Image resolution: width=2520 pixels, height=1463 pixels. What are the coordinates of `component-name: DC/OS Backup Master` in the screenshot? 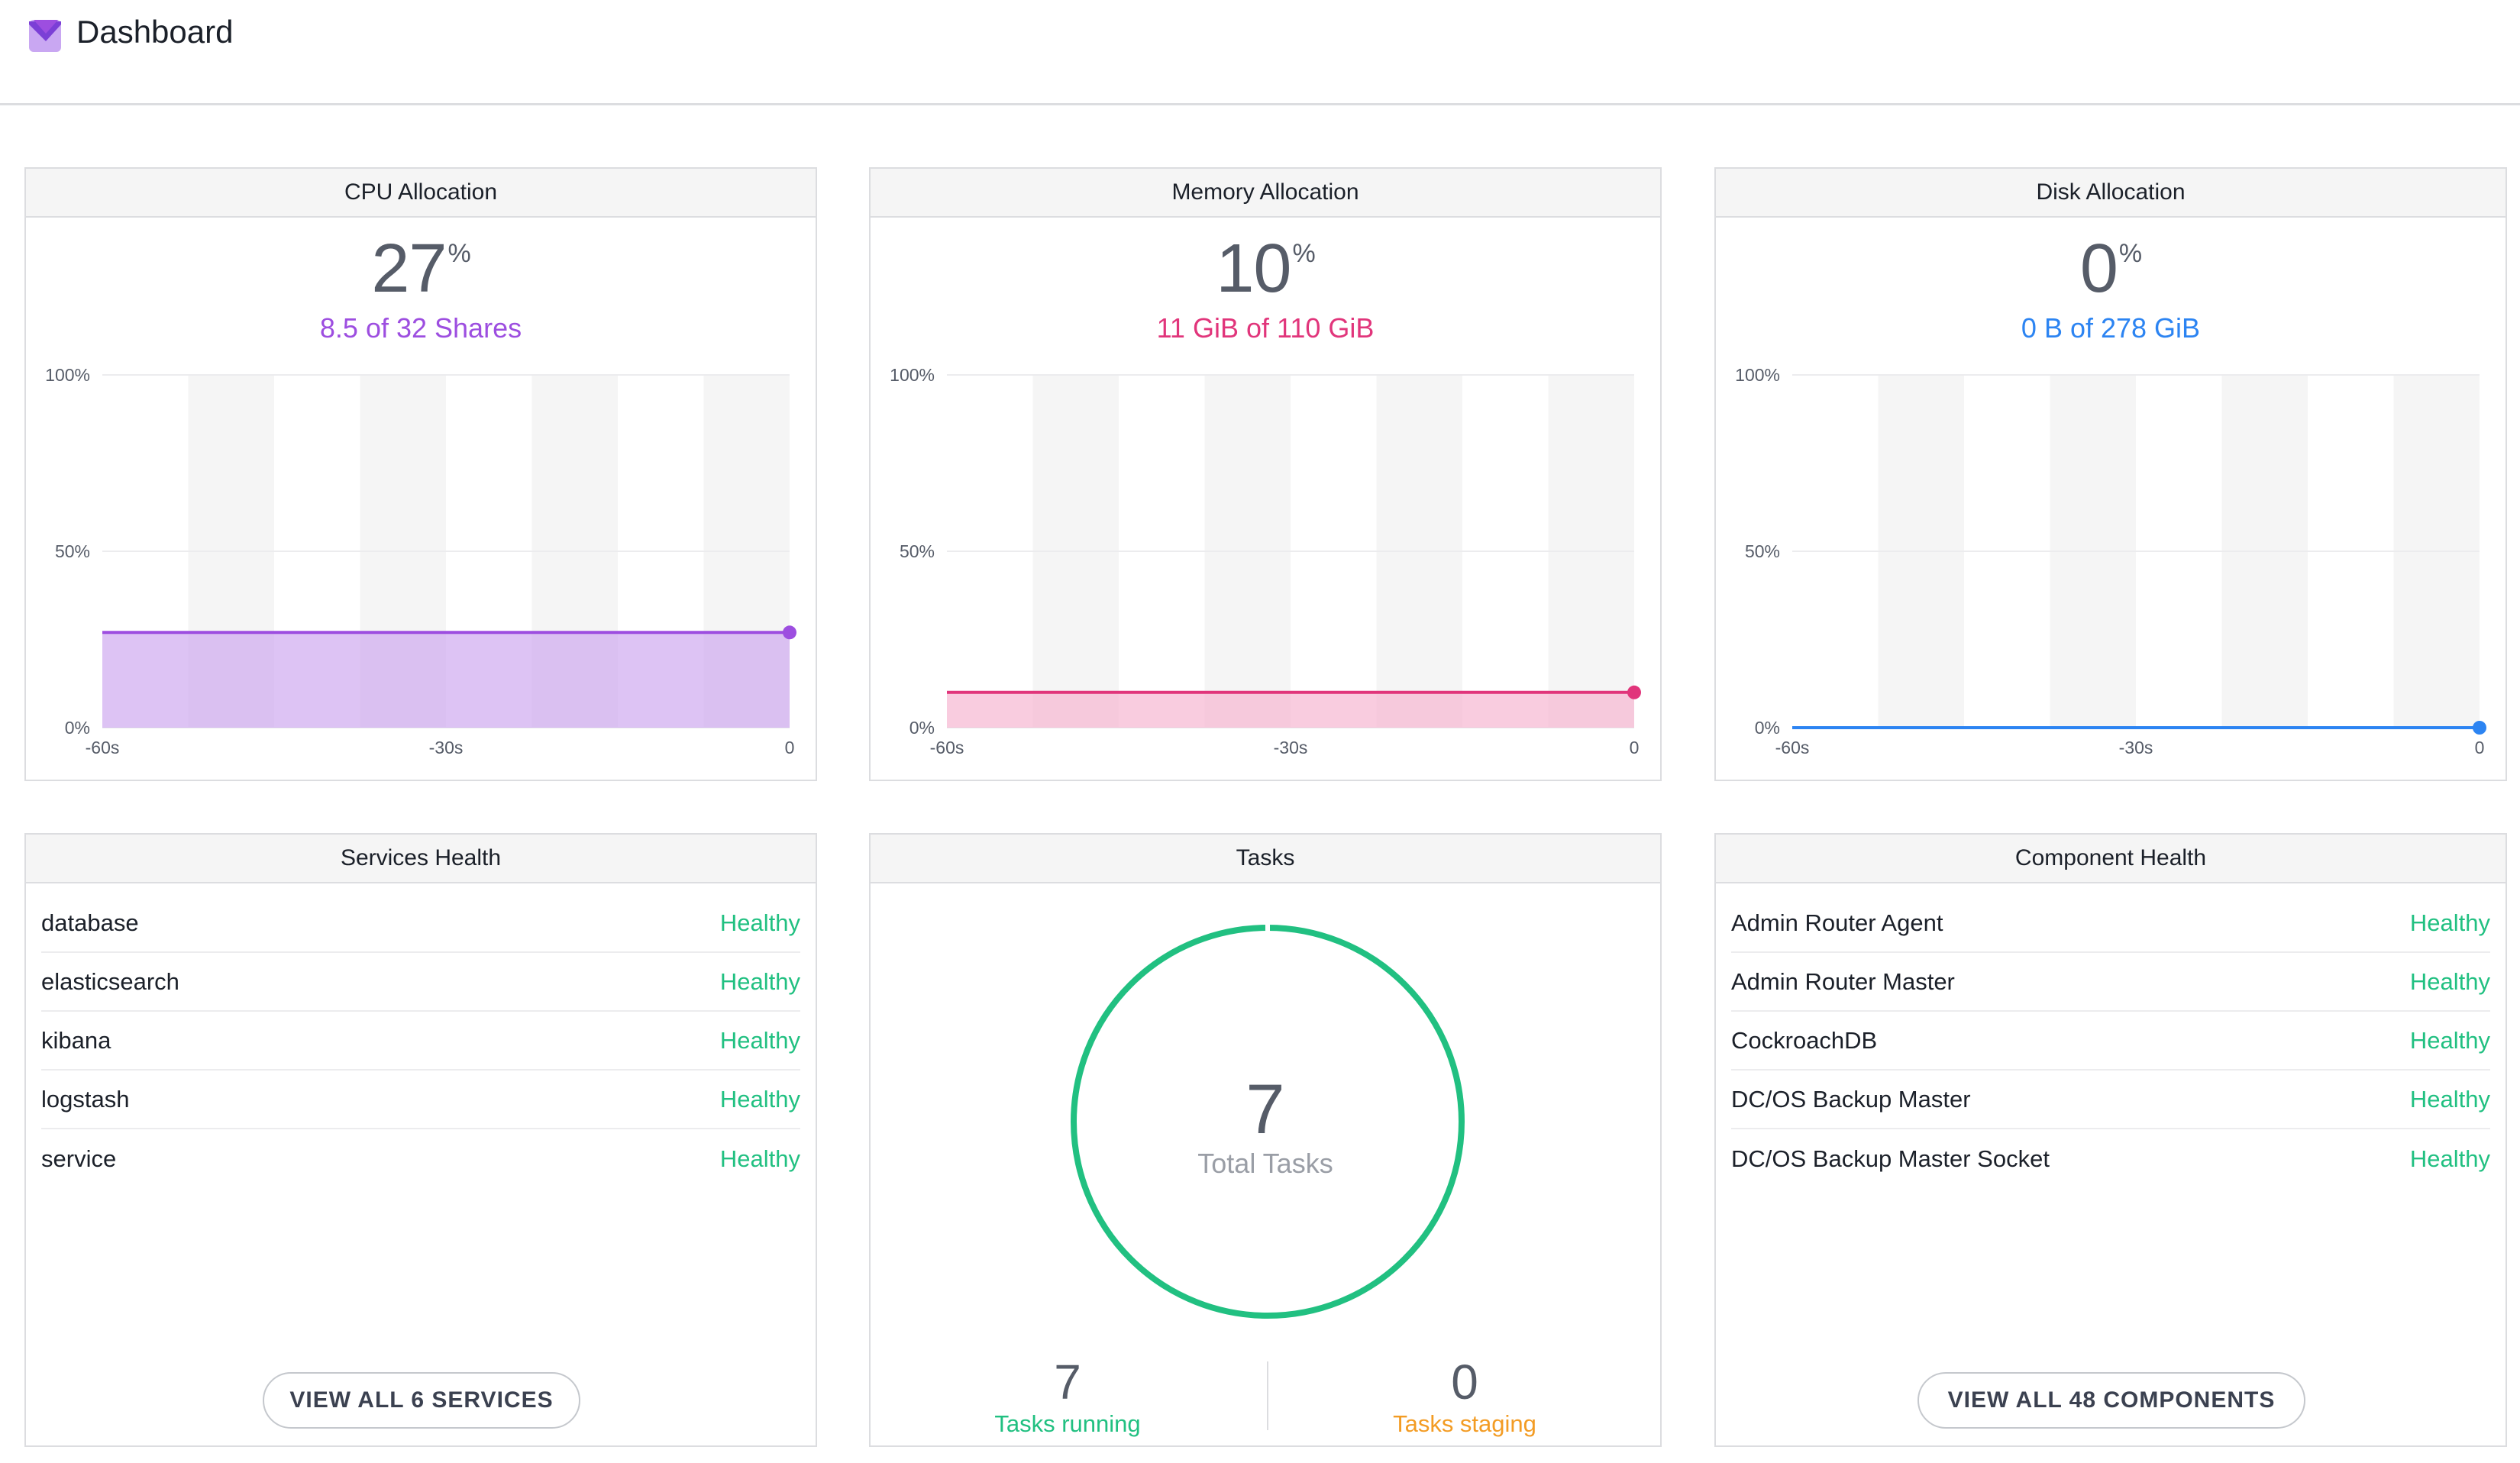 It's located at (1851, 1099).